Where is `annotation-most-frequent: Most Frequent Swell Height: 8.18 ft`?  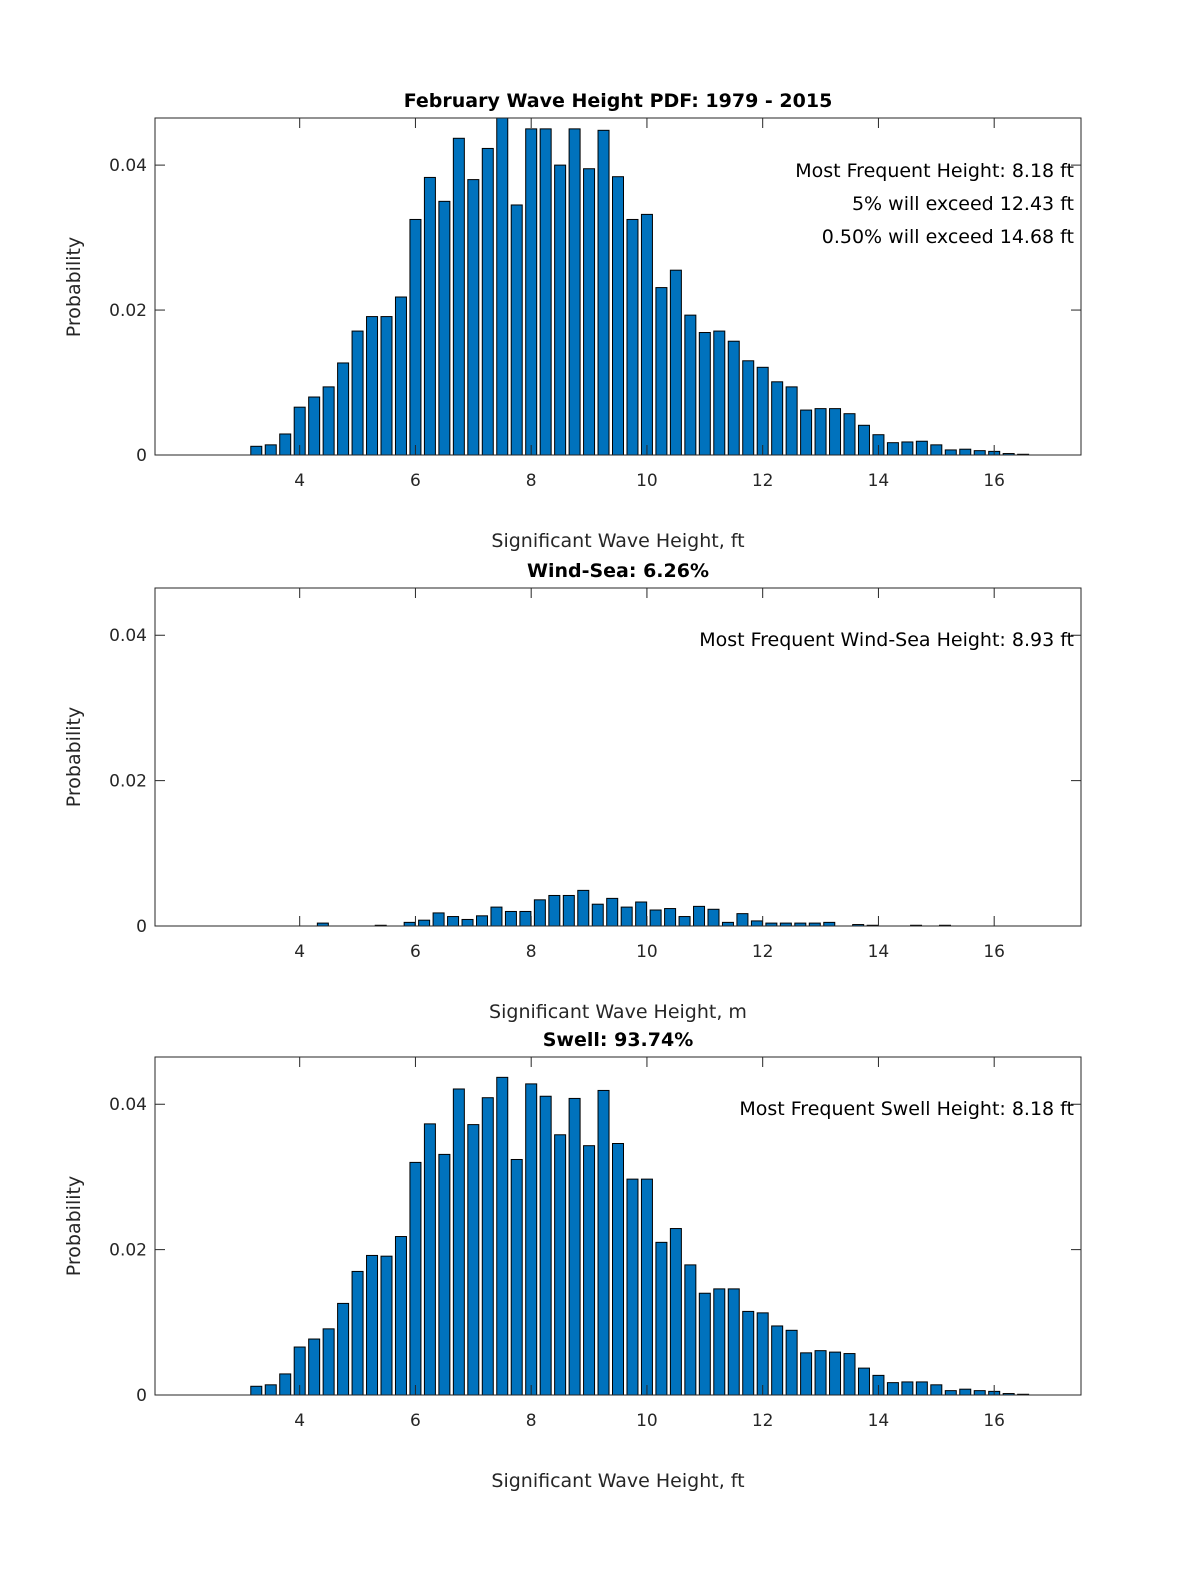 annotation-most-frequent: Most Frequent Swell Height: 8.18 ft is located at coordinates (906, 1109).